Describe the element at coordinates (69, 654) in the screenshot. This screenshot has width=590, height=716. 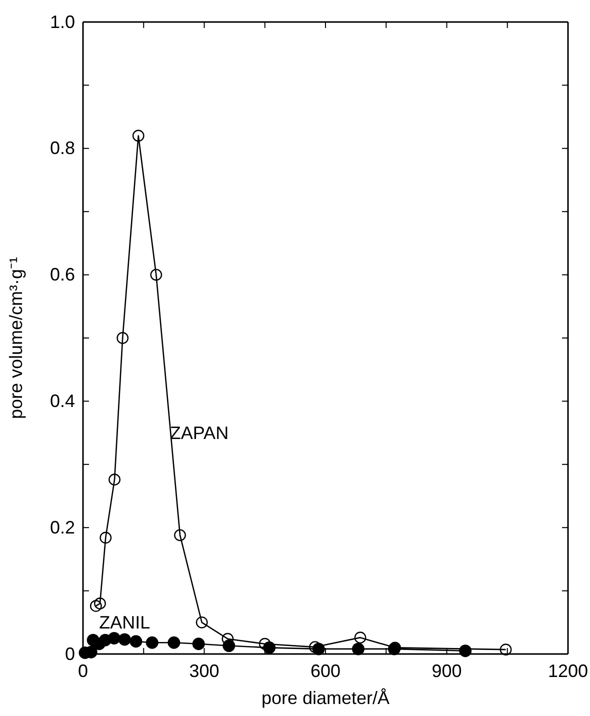
I see `y-tick-label: 0` at that location.